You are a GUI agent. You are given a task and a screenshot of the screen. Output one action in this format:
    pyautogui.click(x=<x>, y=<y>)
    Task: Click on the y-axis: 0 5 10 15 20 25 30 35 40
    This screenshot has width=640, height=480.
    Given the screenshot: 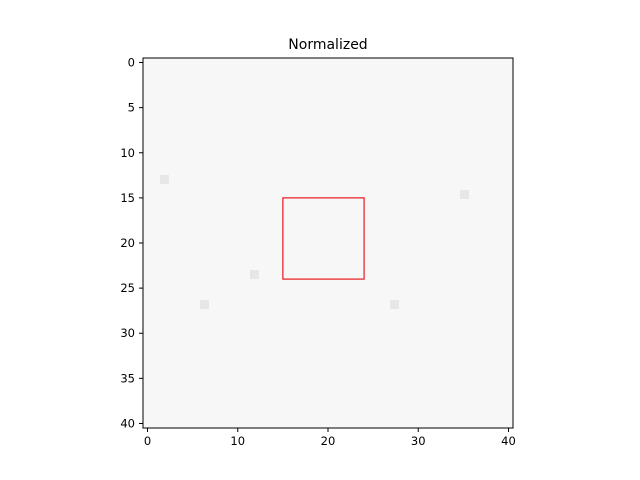 What is the action you would take?
    pyautogui.click(x=131, y=243)
    